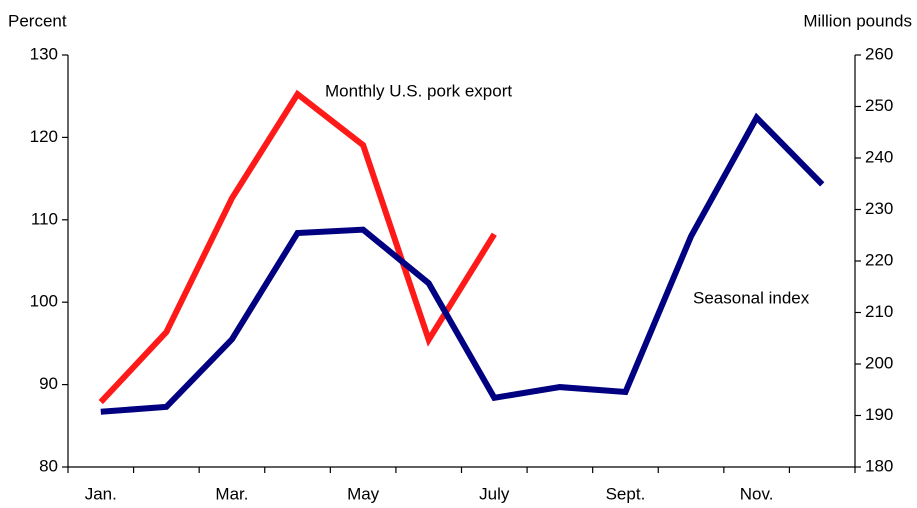  What do you see at coordinates (494, 493) in the screenshot?
I see `x-tick-label: July` at bounding box center [494, 493].